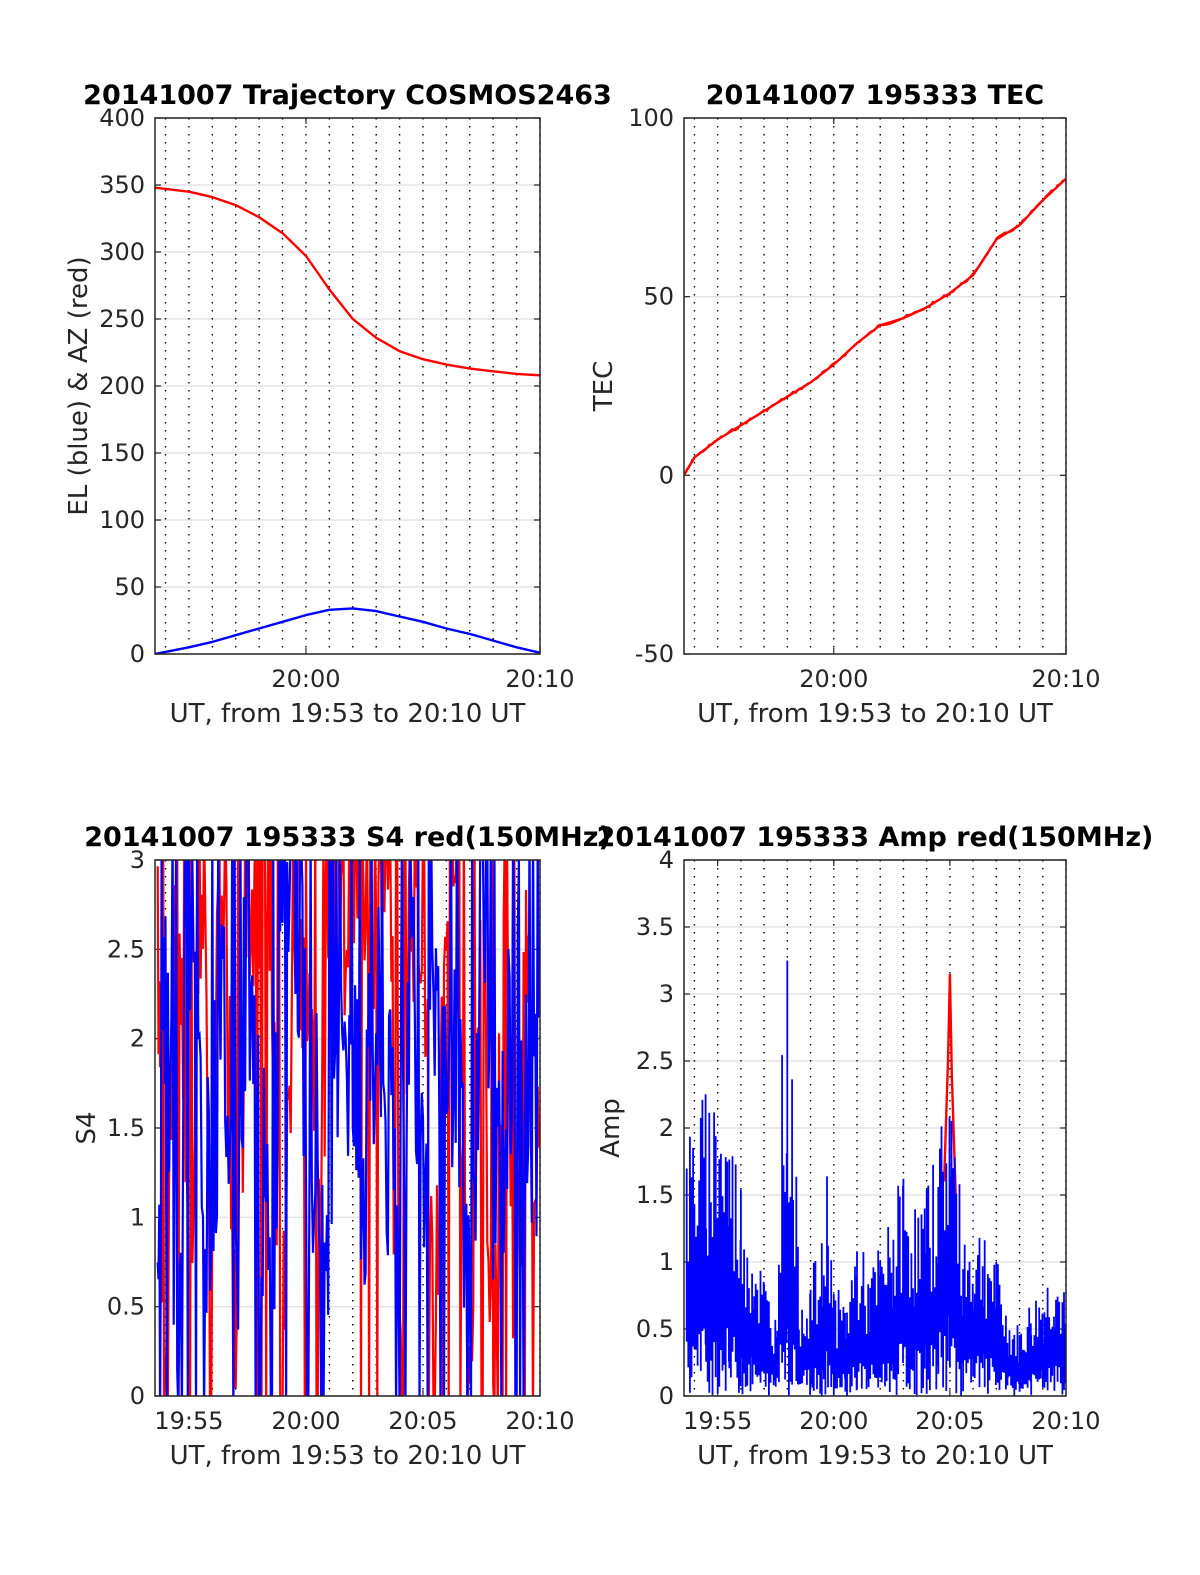 The image size is (1200, 1575). I want to click on y-tick-label: 350, so click(122, 185).